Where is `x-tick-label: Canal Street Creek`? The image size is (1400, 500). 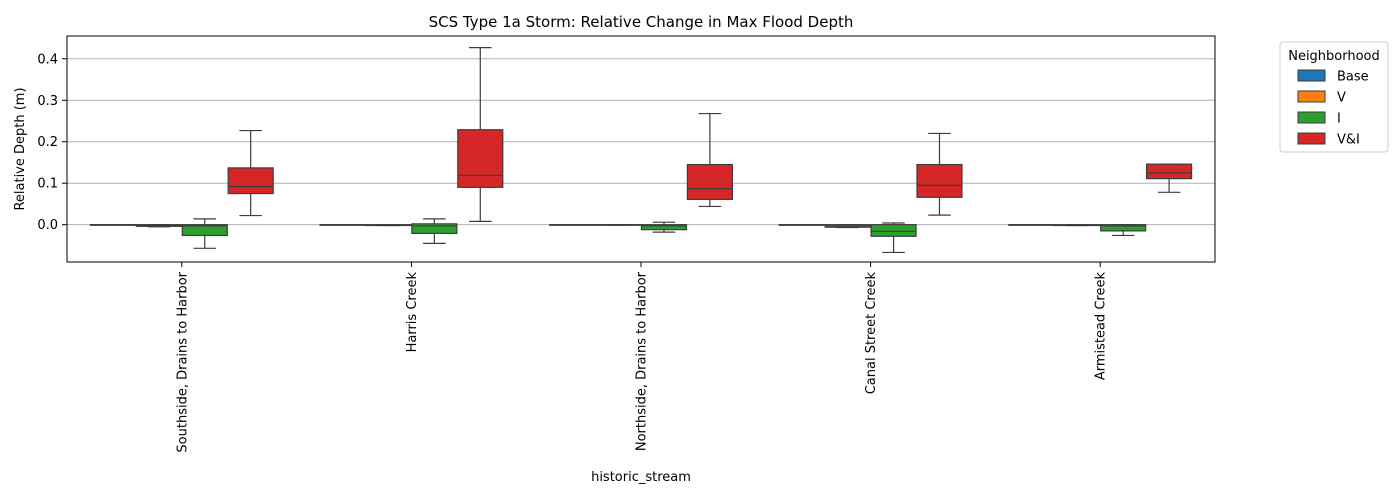 x-tick-label: Canal Street Creek is located at coordinates (871, 333).